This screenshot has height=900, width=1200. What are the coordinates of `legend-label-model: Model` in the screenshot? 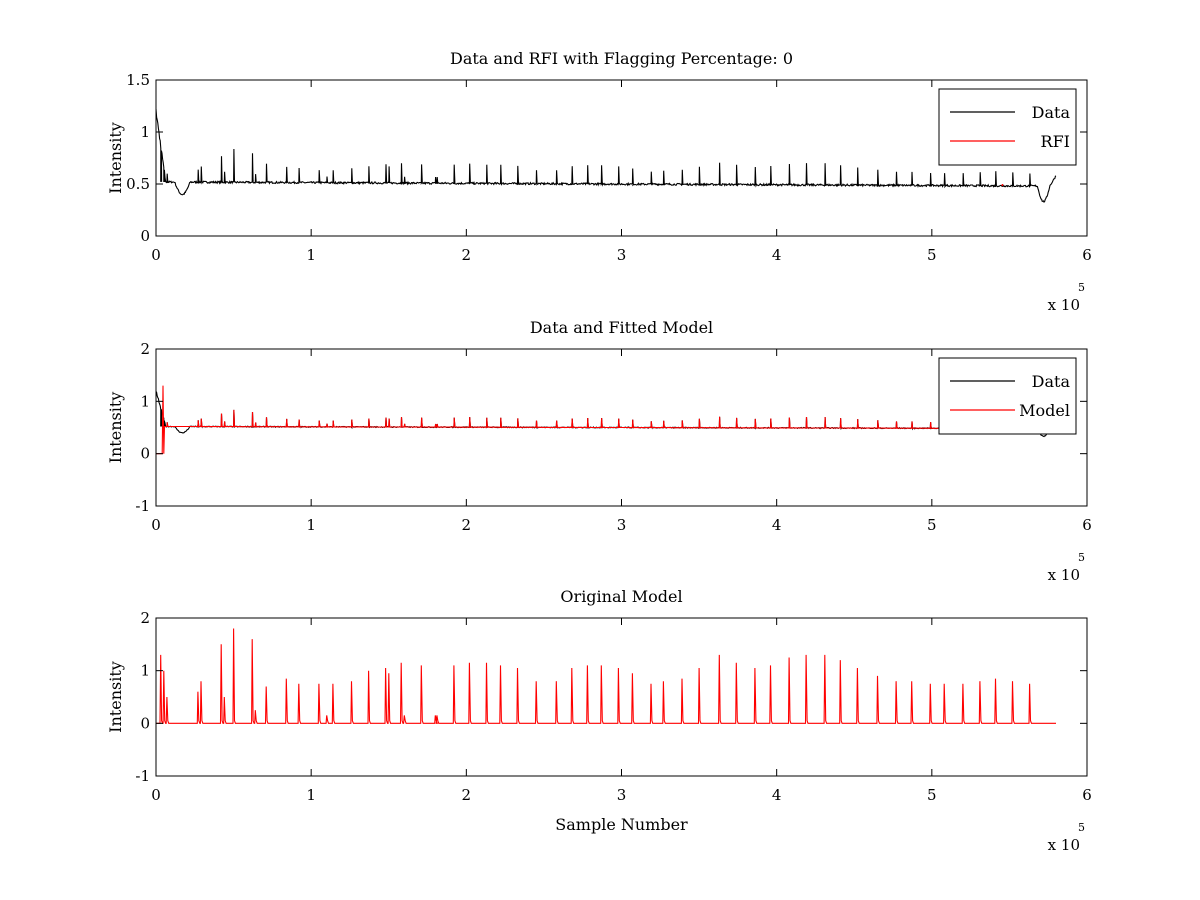 It's located at (1044, 410).